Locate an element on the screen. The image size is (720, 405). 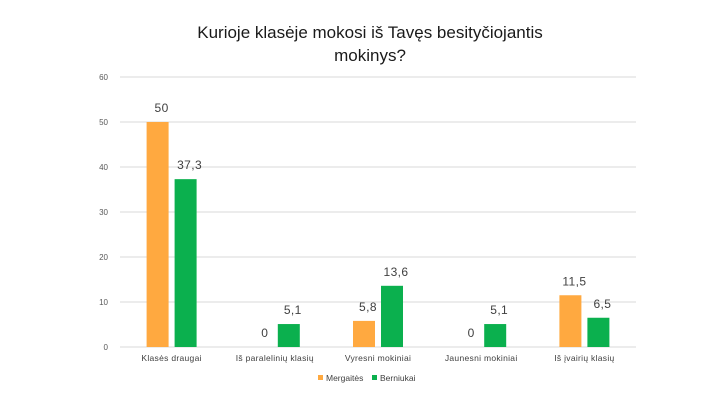
data-label-1-1: 5,1 is located at coordinates (293, 310).